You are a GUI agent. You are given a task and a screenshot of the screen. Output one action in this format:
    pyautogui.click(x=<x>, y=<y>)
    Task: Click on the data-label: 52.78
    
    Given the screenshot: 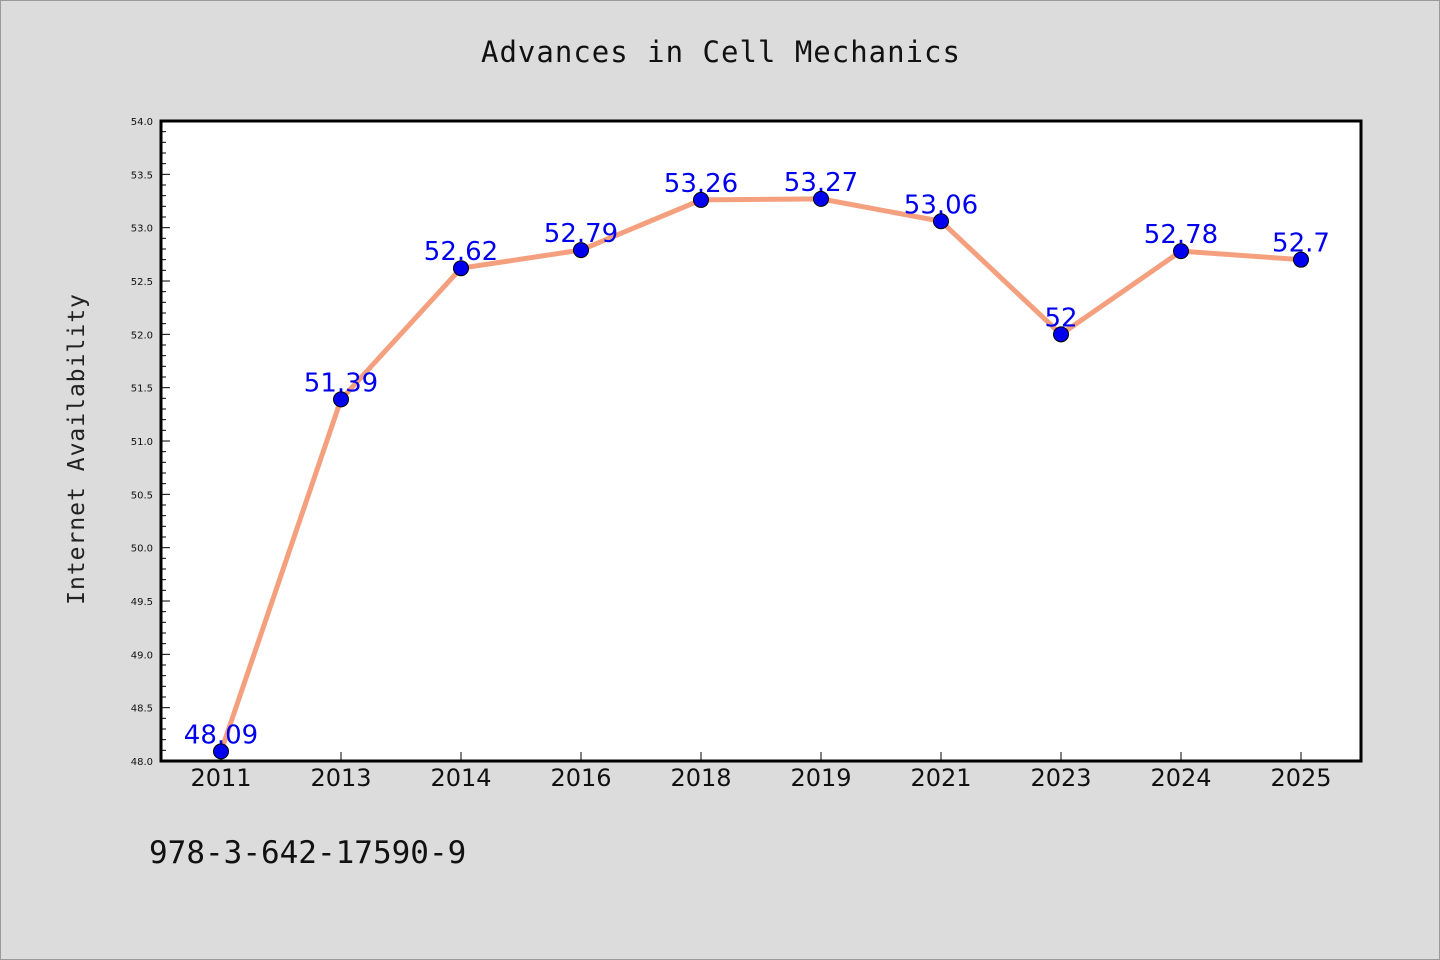 What is the action you would take?
    pyautogui.click(x=1181, y=235)
    